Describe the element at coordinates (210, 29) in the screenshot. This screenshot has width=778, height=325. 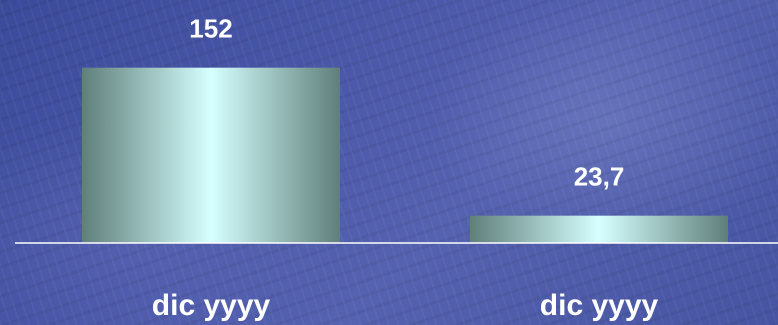
I see `value-label-1: 152` at that location.